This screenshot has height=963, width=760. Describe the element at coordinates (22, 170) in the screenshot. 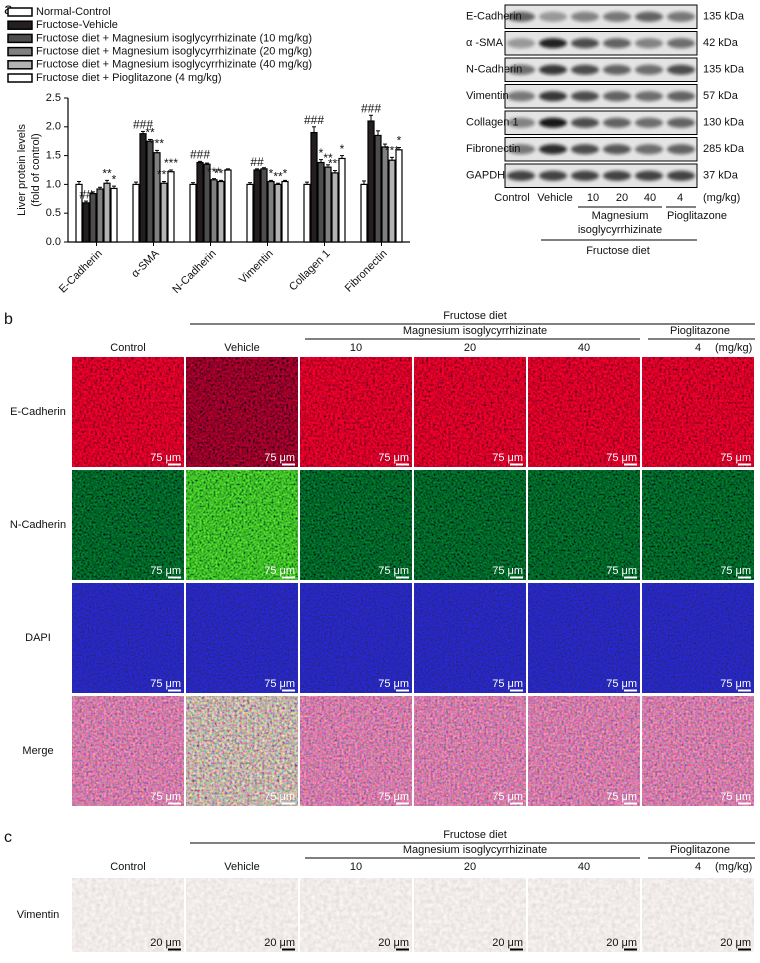

I see `y-axis-label: Liver protein levels` at that location.